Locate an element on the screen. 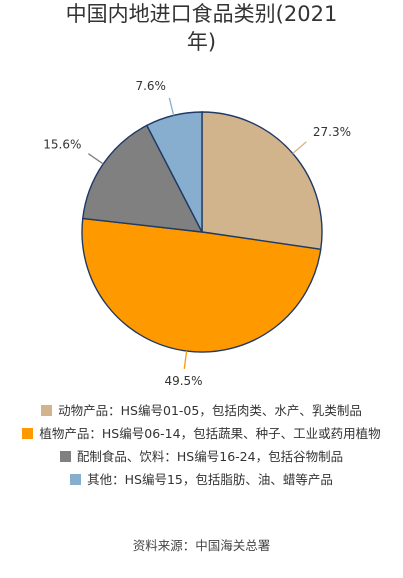 The image size is (403, 578). chart-title-line-1: 中国内地进口食品类别(2021 is located at coordinates (201, 14).